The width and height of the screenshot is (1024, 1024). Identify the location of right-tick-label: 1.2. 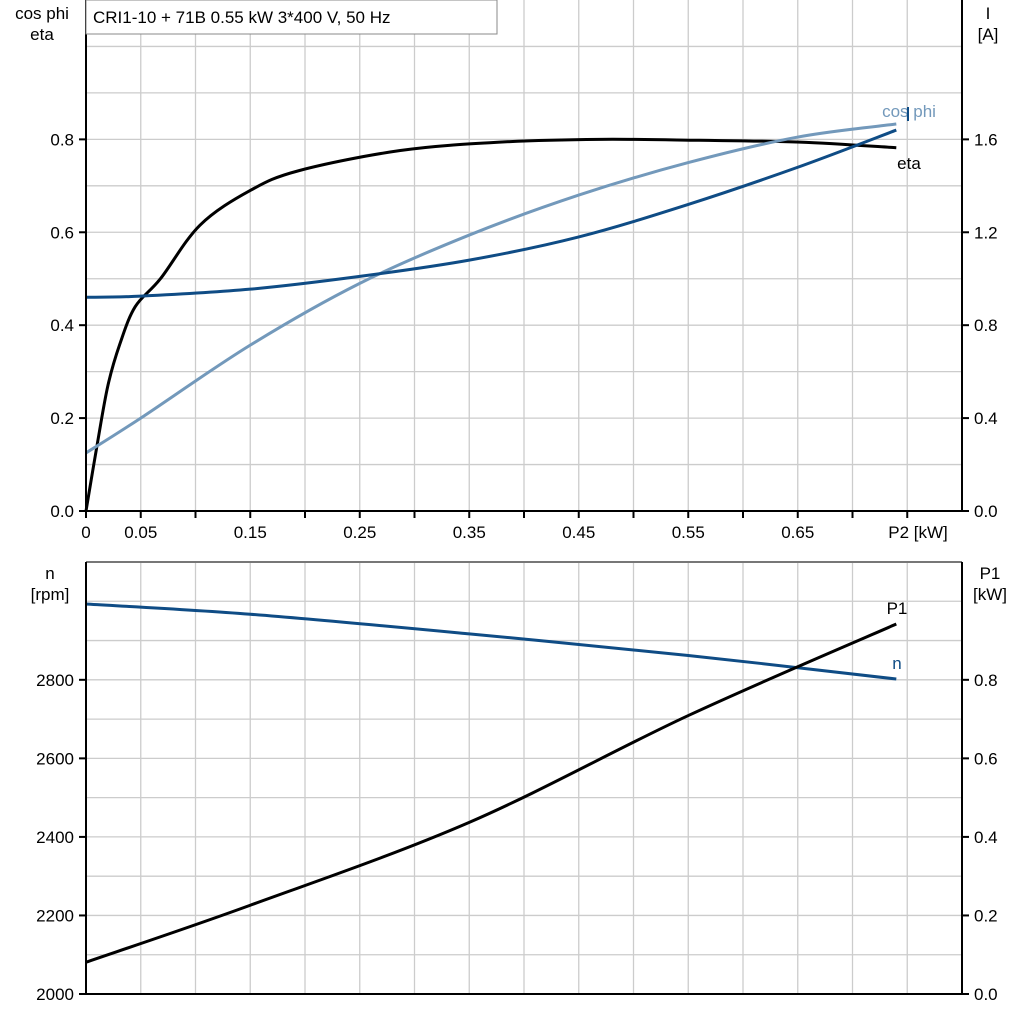
(986, 232).